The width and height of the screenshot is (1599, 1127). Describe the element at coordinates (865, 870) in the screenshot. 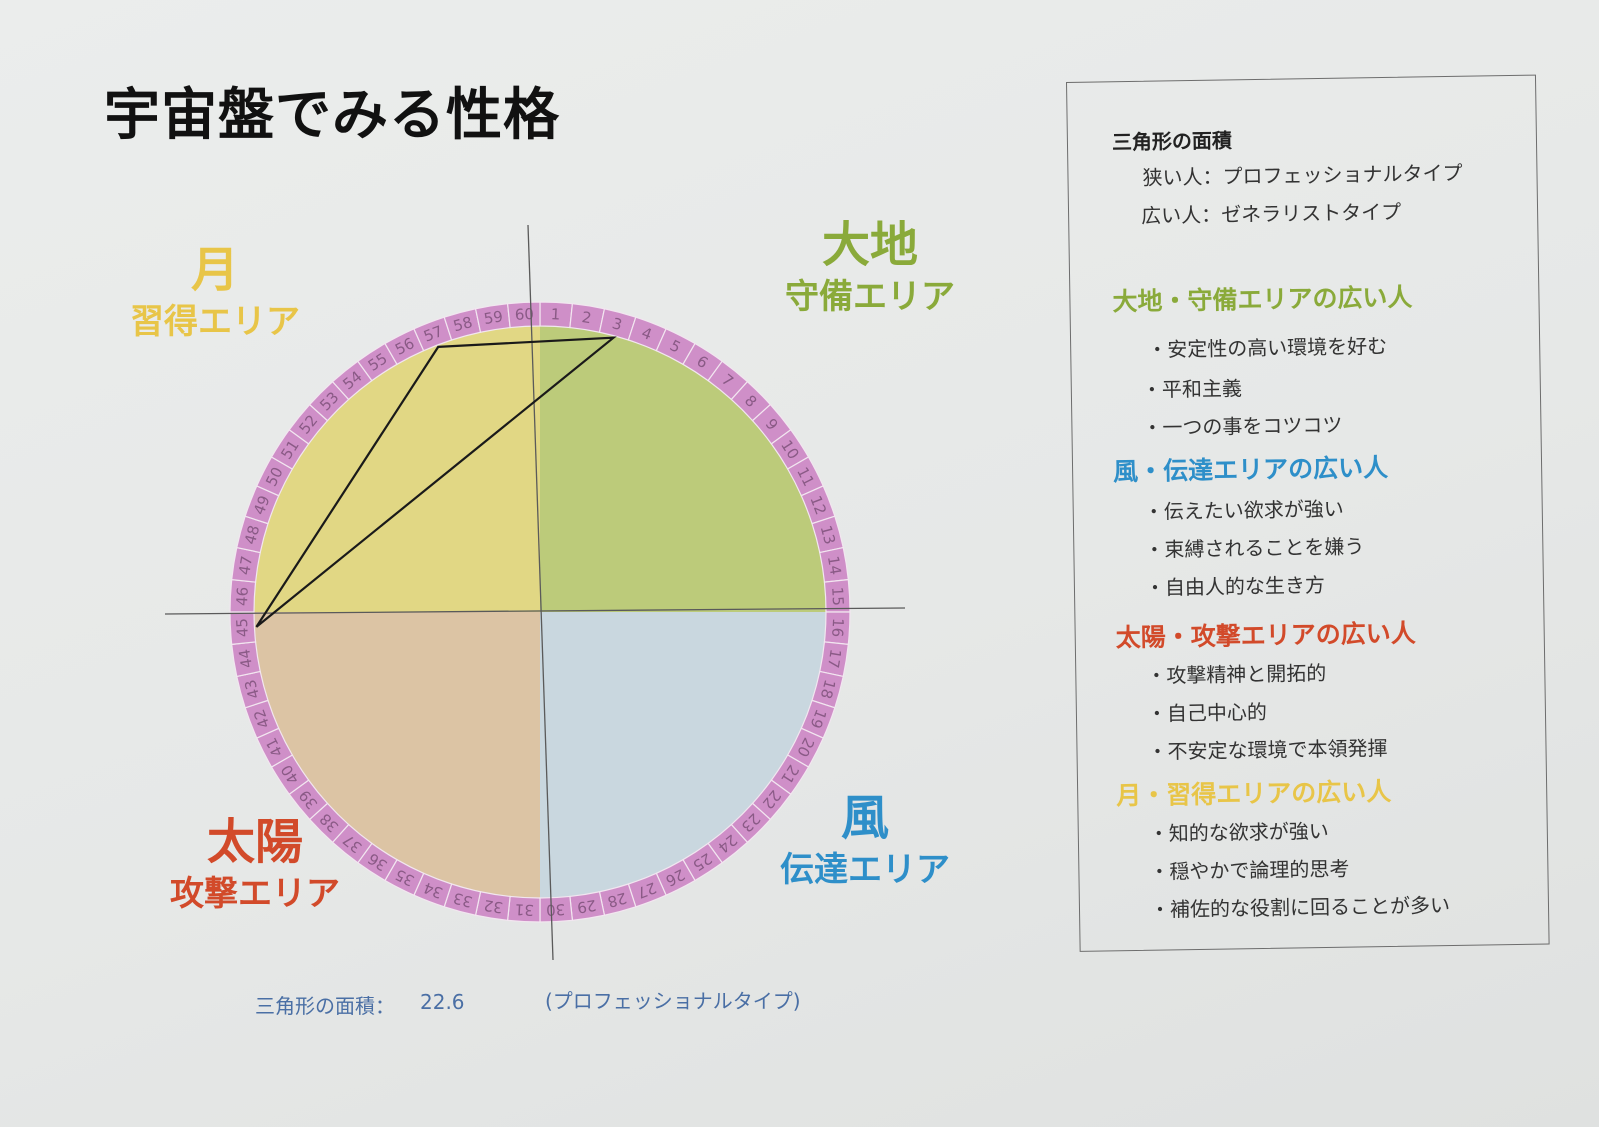

I see `wind-area: 伝達エリア` at that location.